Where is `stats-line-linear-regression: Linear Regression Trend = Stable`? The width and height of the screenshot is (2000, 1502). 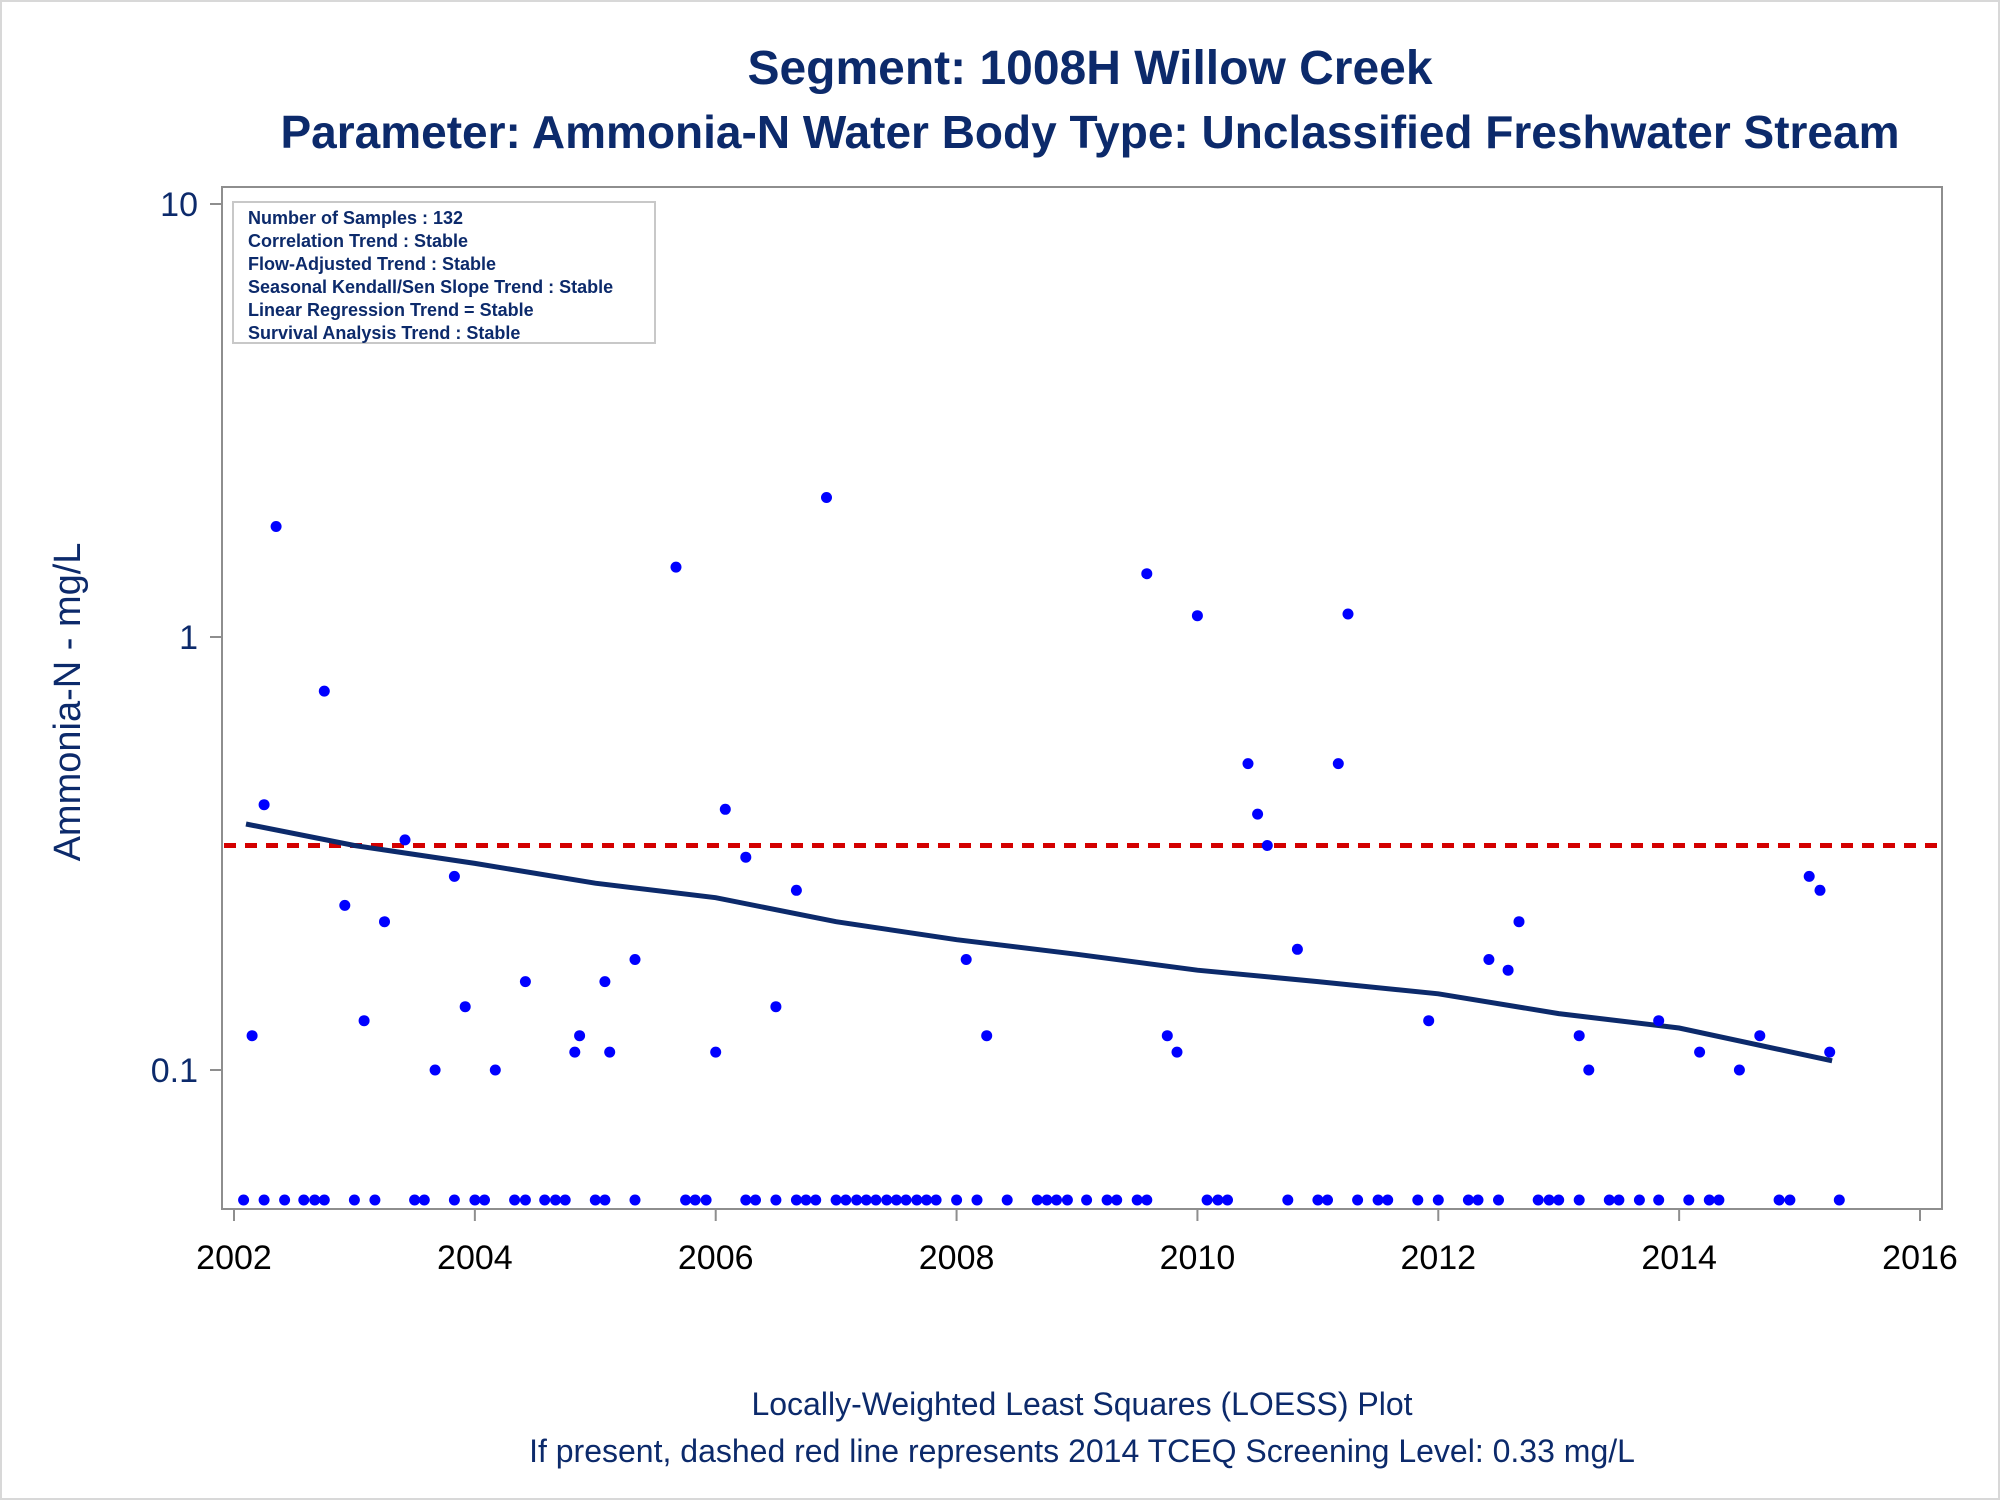 stats-line-linear-regression: Linear Regression Trend = Stable is located at coordinates (391, 310).